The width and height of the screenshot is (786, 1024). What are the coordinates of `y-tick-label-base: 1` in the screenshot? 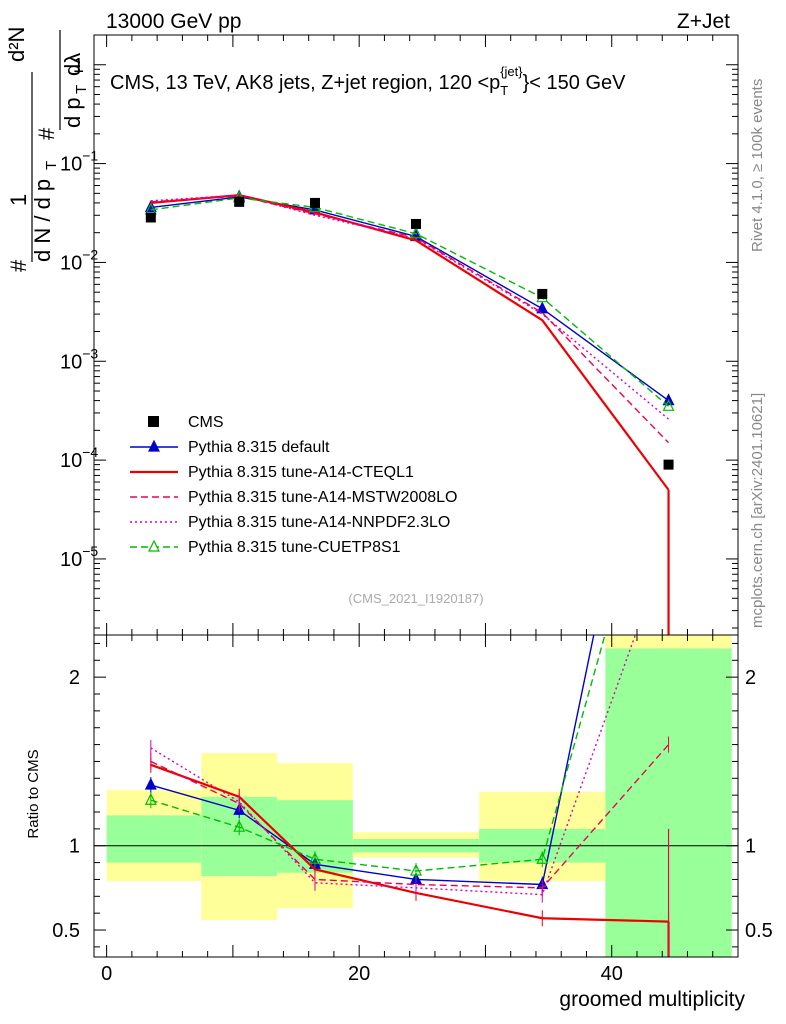 It's located at (78, 66).